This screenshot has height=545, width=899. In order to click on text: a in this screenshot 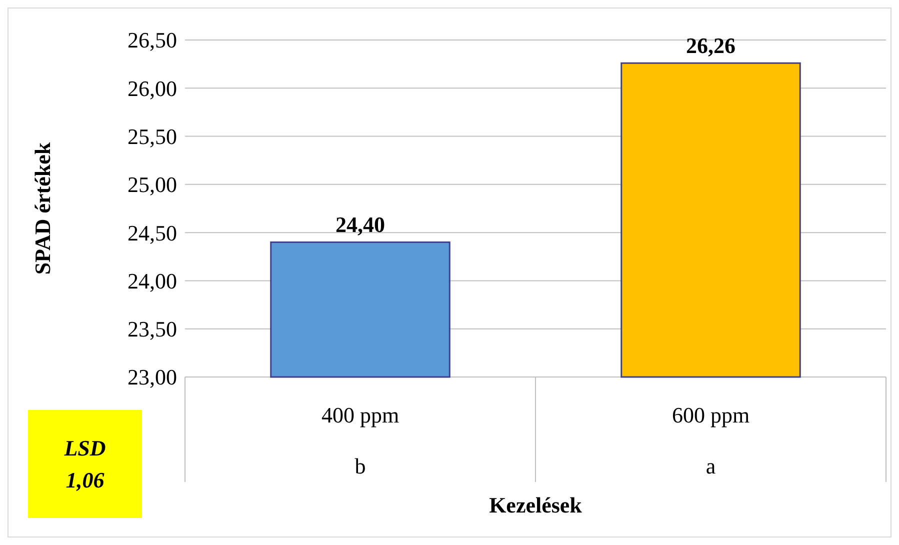, I will do `click(711, 466)`.